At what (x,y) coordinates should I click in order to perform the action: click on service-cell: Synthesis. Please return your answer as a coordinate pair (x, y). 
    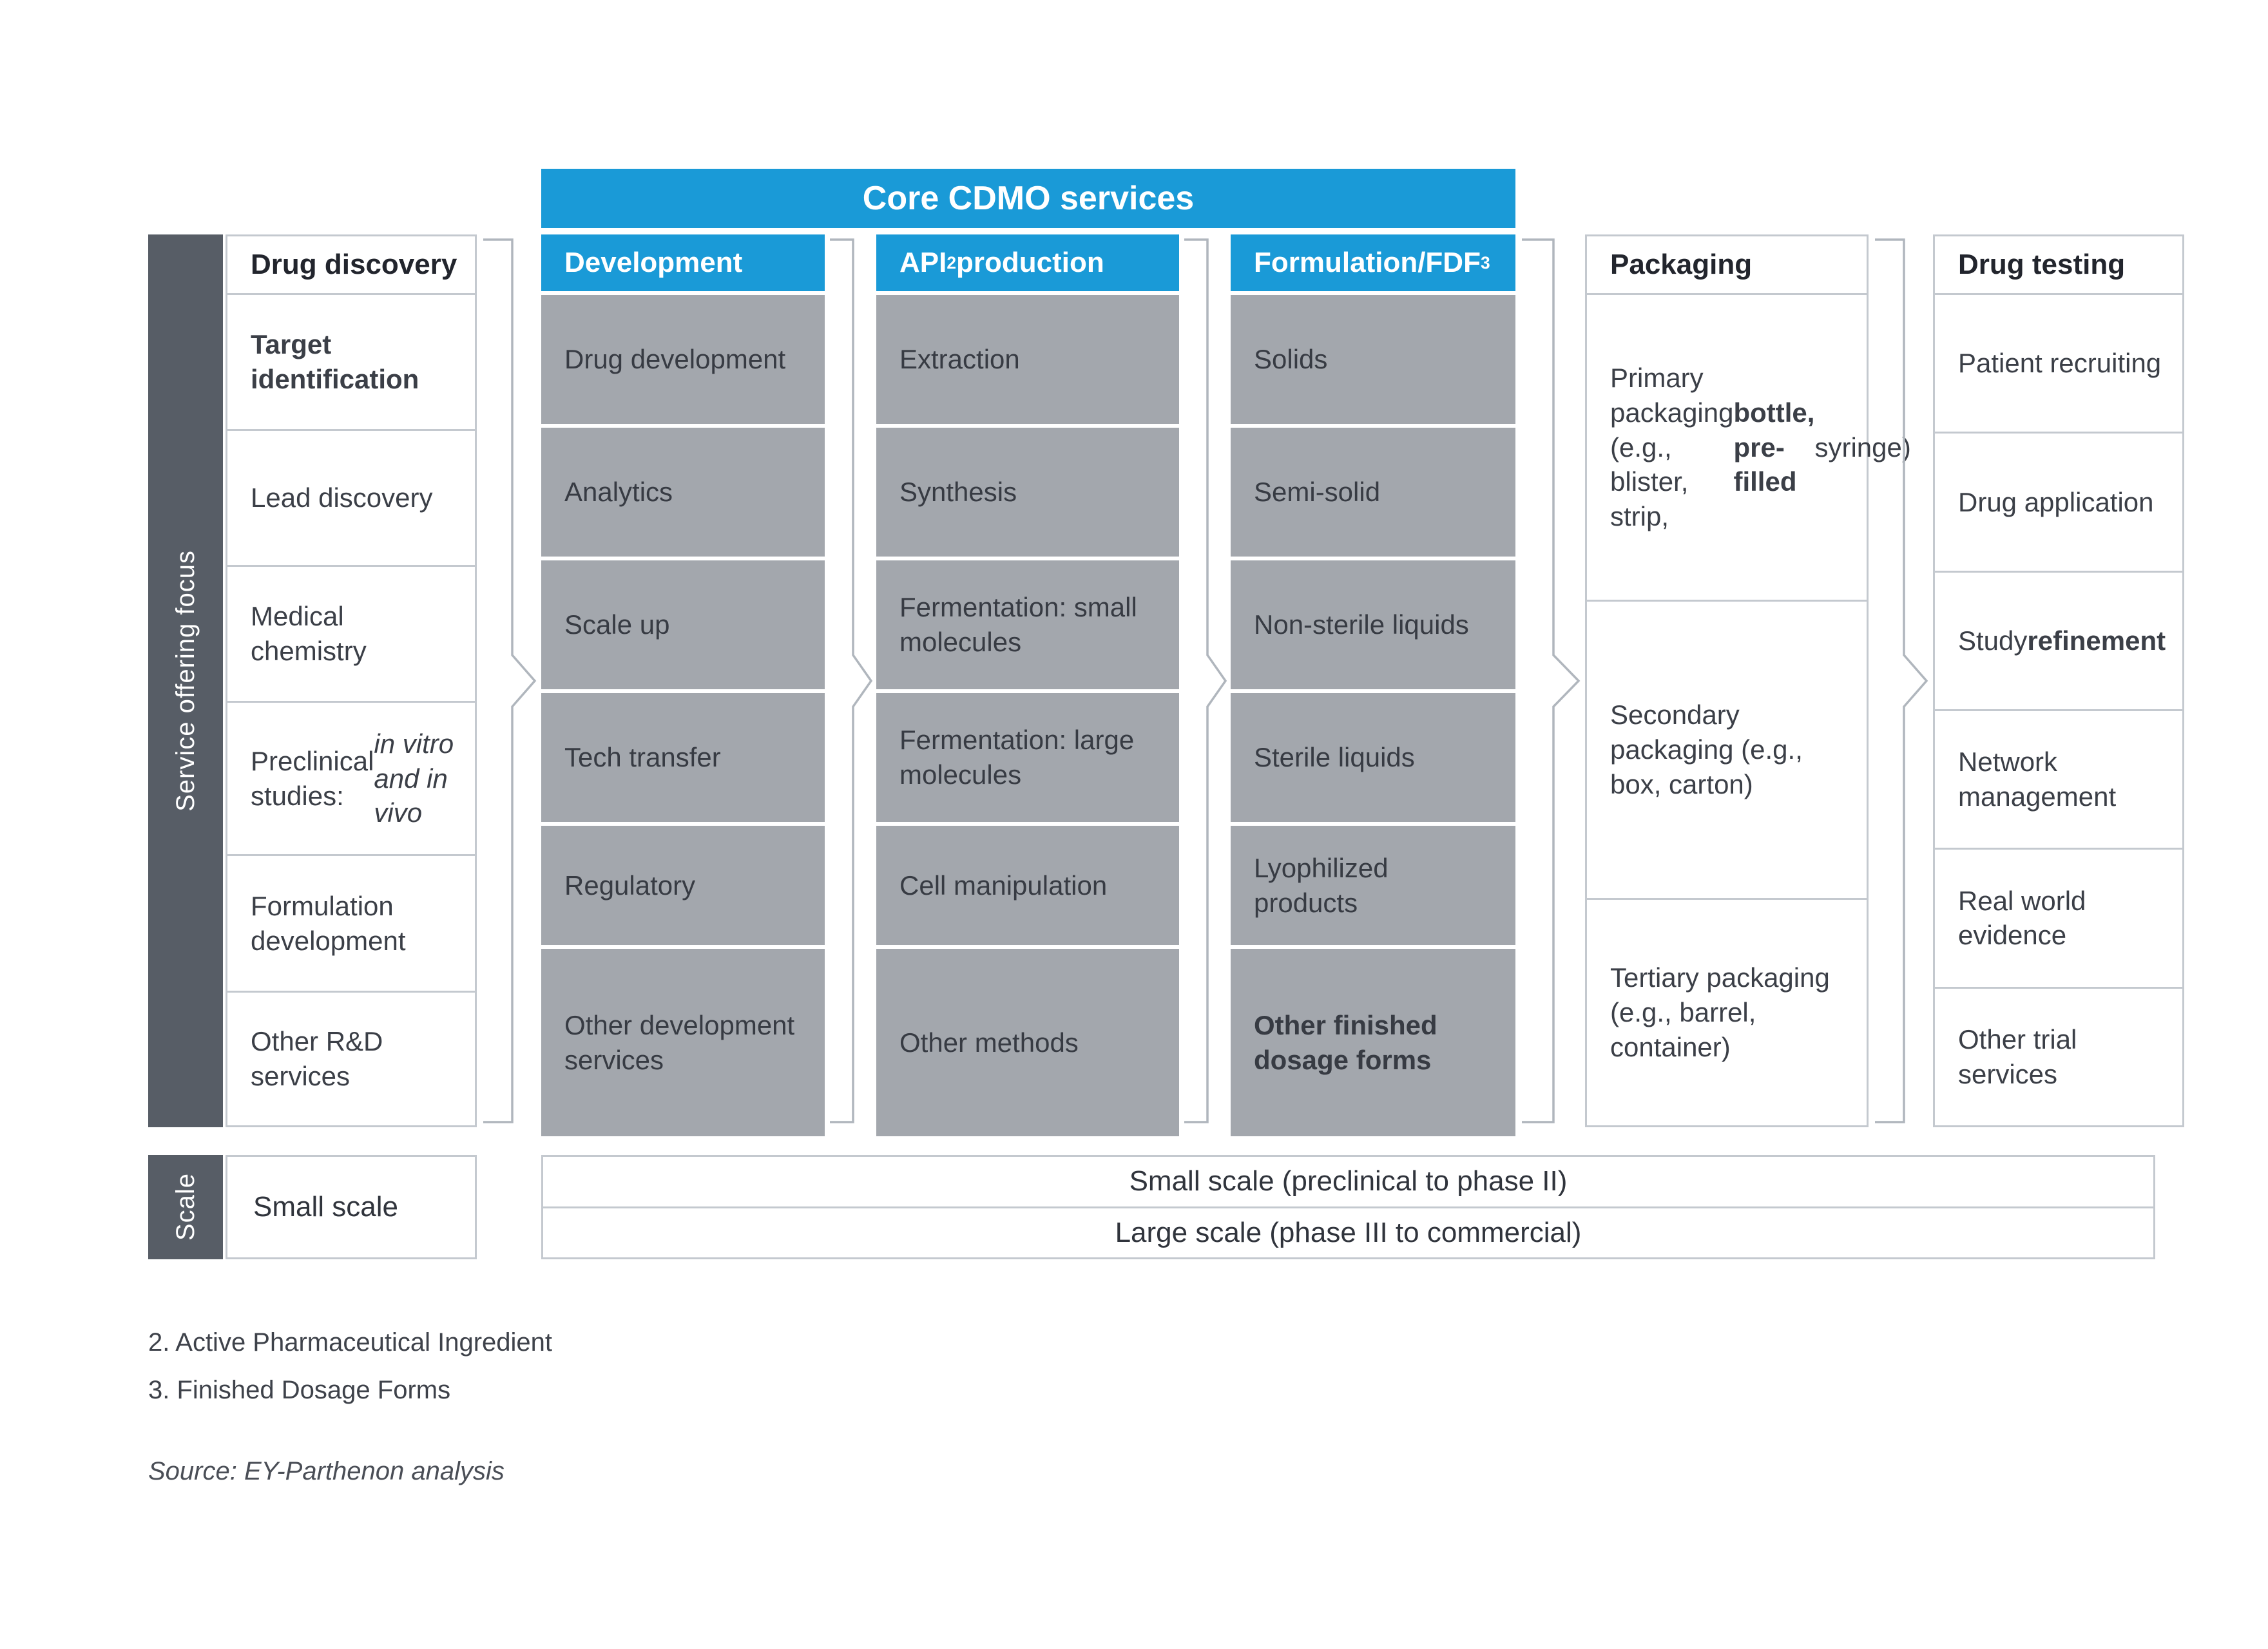
    Looking at the image, I should click on (1027, 492).